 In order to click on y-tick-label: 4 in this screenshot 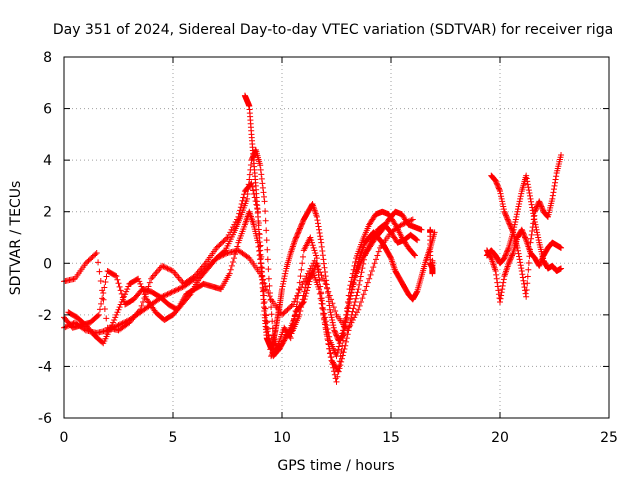, I will do `click(47, 161)`.